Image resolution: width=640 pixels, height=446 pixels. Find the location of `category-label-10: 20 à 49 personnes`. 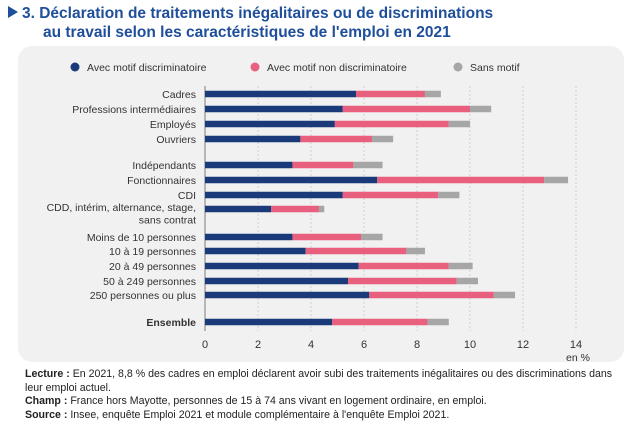

category-label-10: 20 à 49 personnes is located at coordinates (152, 267).